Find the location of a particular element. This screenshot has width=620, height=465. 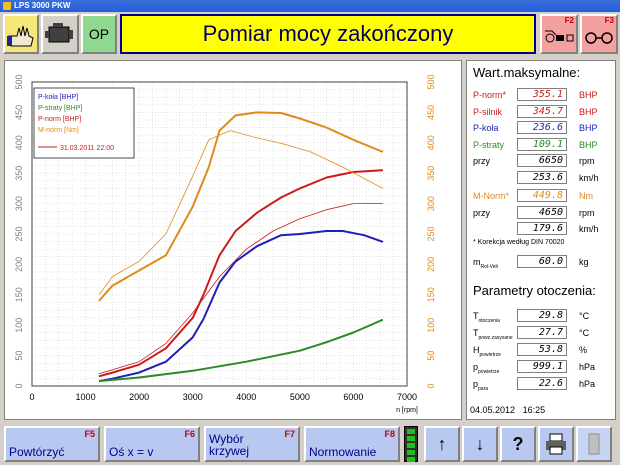

ambient-row-4: ppara 22.6 hPa is located at coordinates (543, 384).